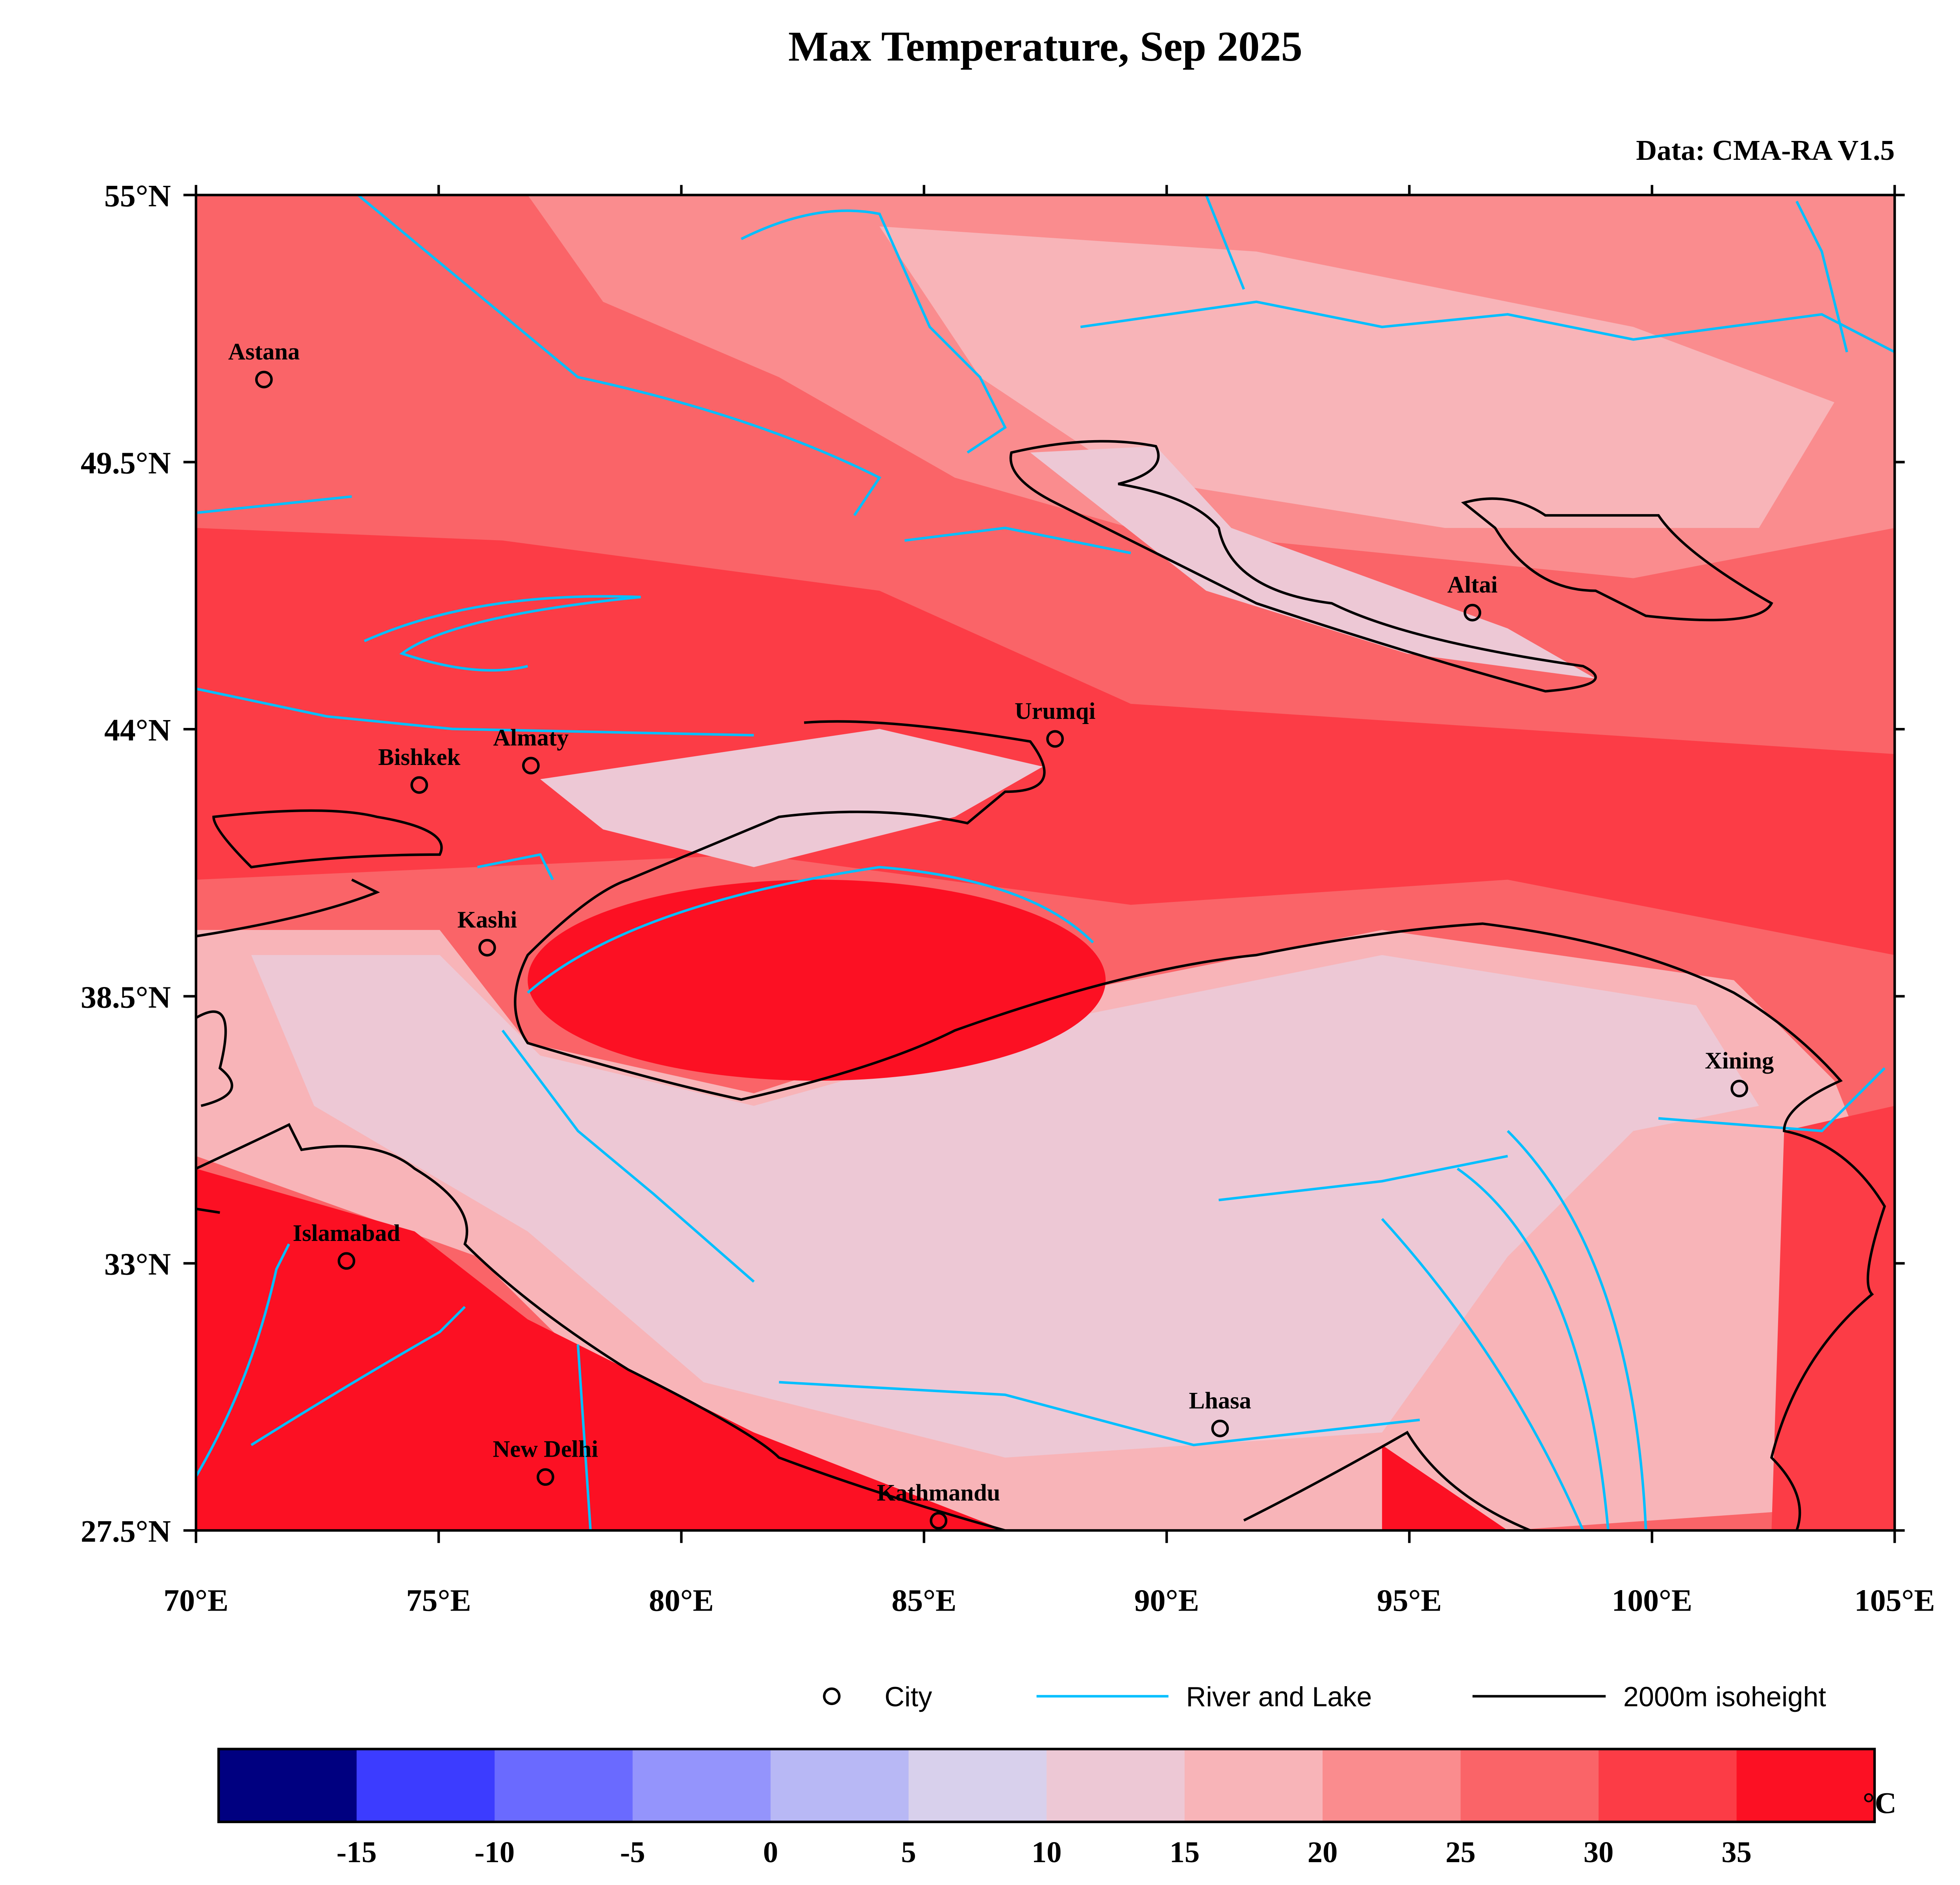 This screenshot has height=1885, width=1960. I want to click on colorbar-tick-label: 20, so click(1323, 1852).